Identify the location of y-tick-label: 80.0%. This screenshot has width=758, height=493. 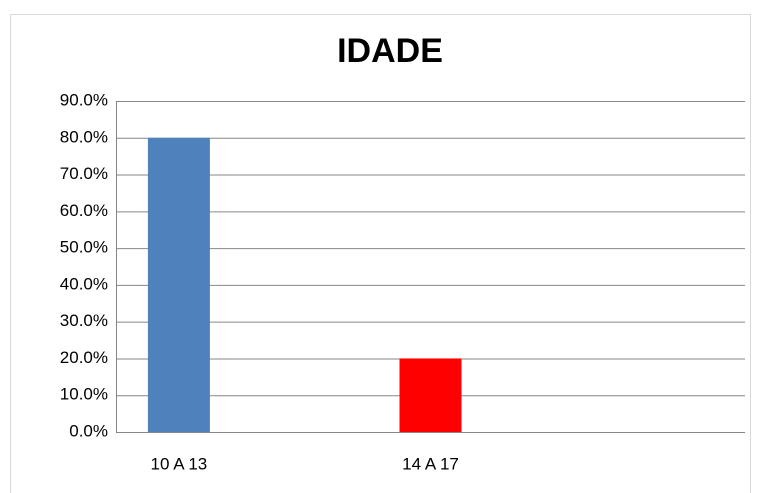
(84, 136).